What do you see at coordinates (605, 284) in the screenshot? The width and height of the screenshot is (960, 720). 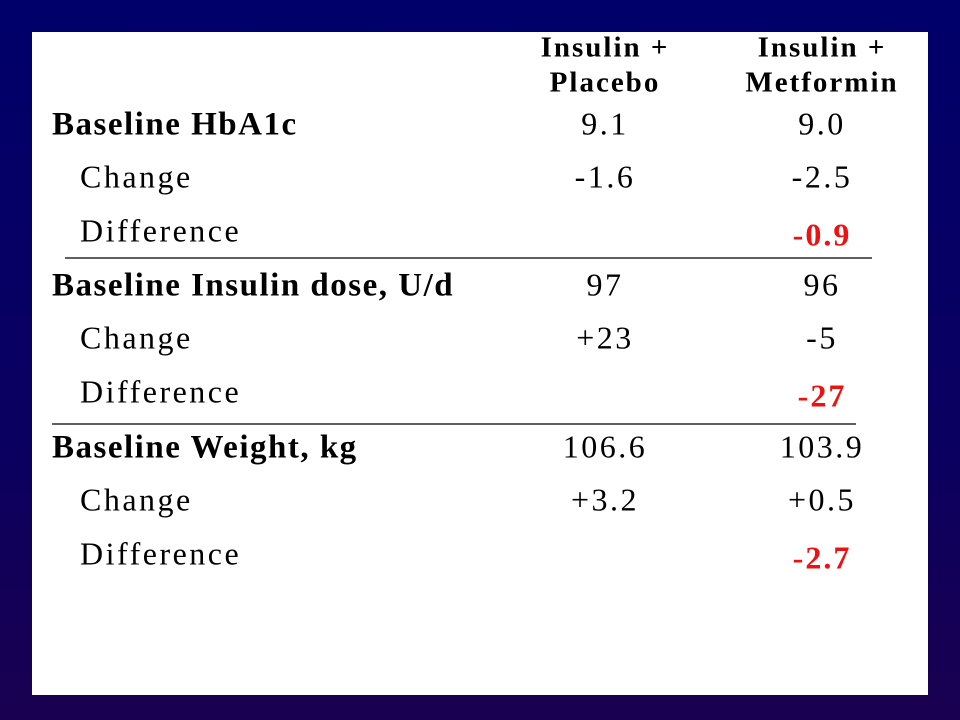 I see `baseline-value: 97` at bounding box center [605, 284].